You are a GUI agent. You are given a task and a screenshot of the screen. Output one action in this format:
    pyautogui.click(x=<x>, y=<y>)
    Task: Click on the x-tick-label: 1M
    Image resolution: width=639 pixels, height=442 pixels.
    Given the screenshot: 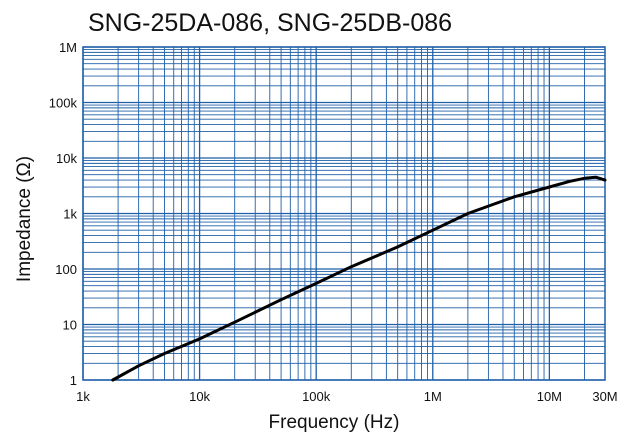 What is the action you would take?
    pyautogui.click(x=433, y=396)
    